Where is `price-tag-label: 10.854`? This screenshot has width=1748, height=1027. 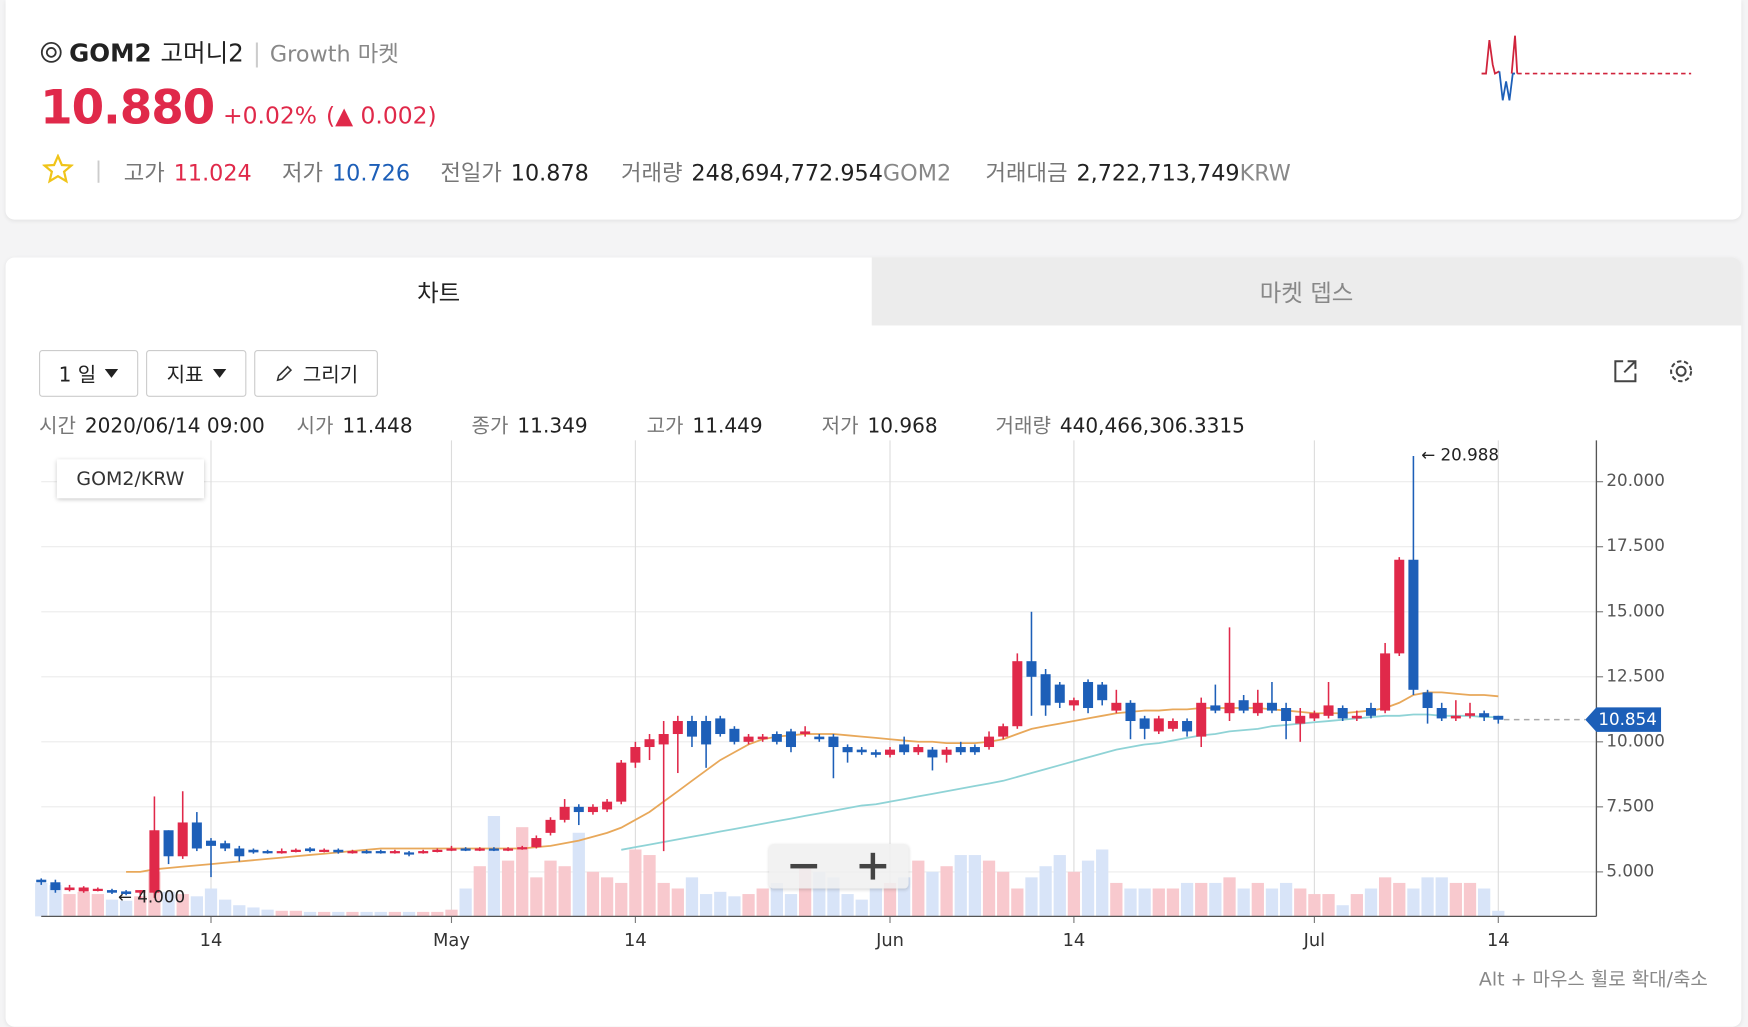
price-tag-label: 10.854 is located at coordinates (1627, 719).